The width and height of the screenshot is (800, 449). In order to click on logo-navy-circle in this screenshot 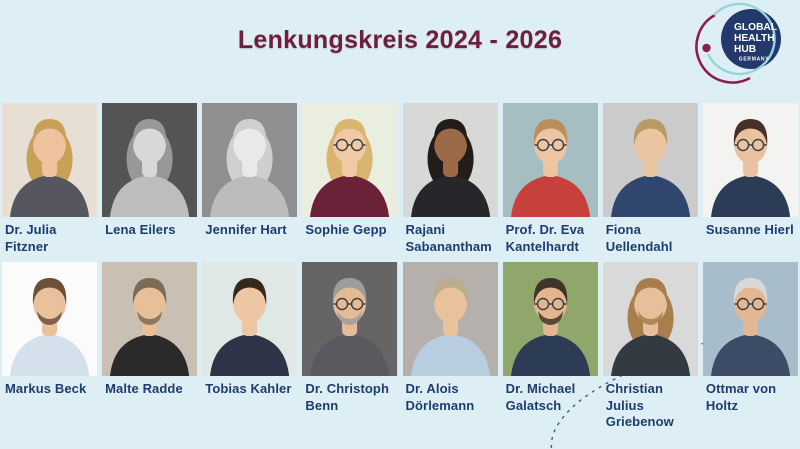, I will do `click(751, 39)`.